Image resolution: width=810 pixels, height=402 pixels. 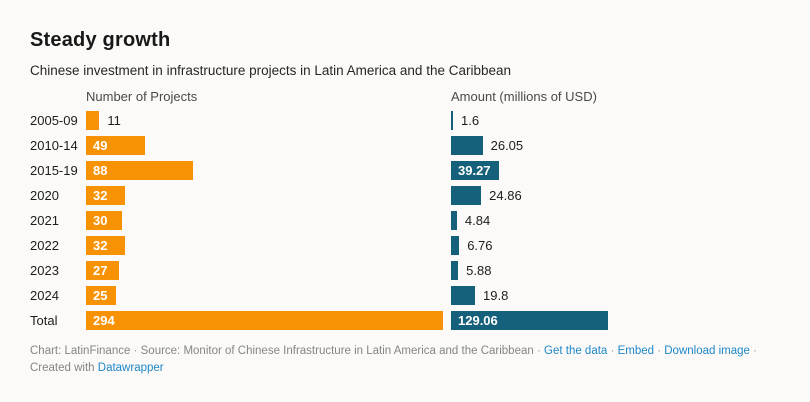 What do you see at coordinates (93, 120) in the screenshot?
I see `projects-bar` at bounding box center [93, 120].